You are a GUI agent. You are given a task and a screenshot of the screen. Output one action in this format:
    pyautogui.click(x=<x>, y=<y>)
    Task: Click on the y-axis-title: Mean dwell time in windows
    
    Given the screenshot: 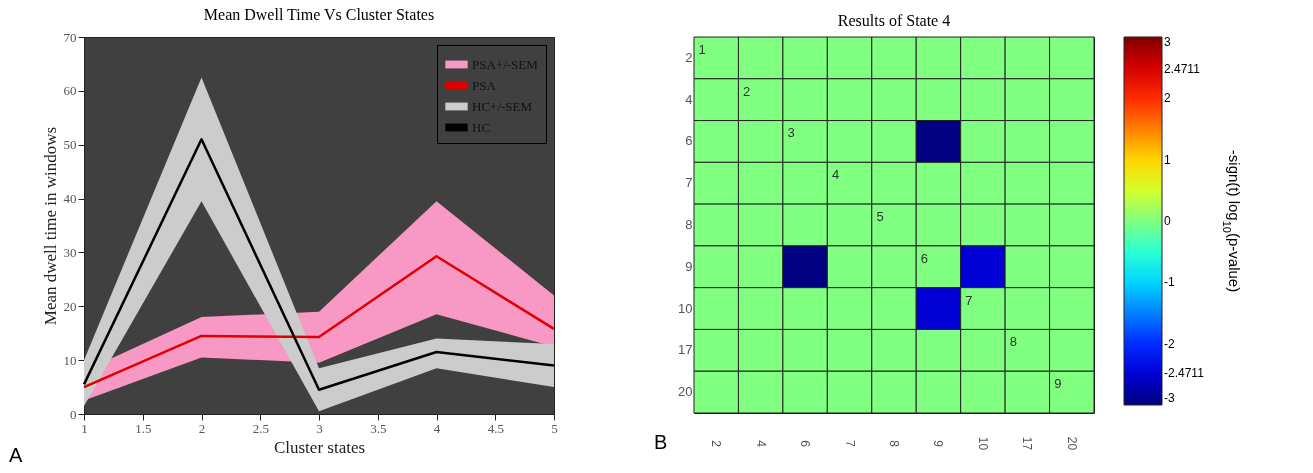 What is the action you would take?
    pyautogui.click(x=50, y=226)
    